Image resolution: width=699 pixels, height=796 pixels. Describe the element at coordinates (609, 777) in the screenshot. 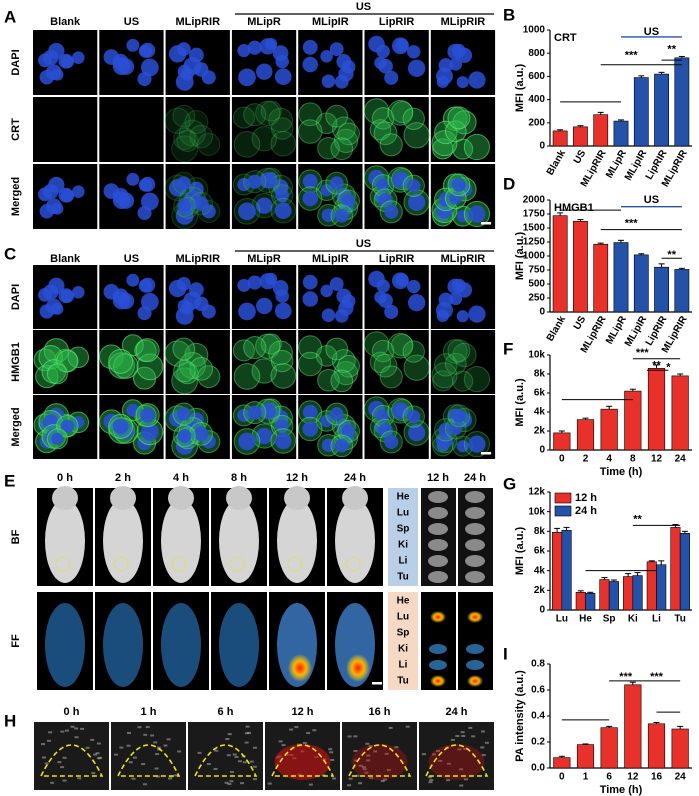

I see `x-tick-label: 6` at that location.